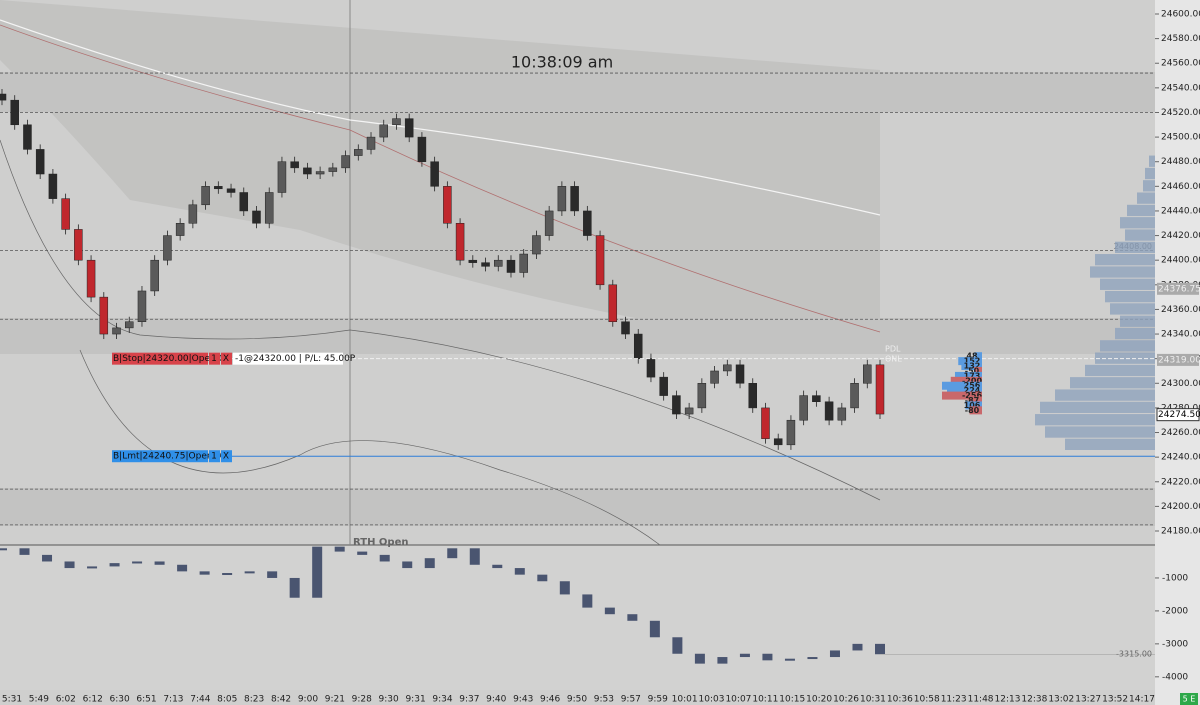 The width and height of the screenshot is (1200, 705). Describe the element at coordinates (214, 358) in the screenshot. I see `order-qty-box` at that location.